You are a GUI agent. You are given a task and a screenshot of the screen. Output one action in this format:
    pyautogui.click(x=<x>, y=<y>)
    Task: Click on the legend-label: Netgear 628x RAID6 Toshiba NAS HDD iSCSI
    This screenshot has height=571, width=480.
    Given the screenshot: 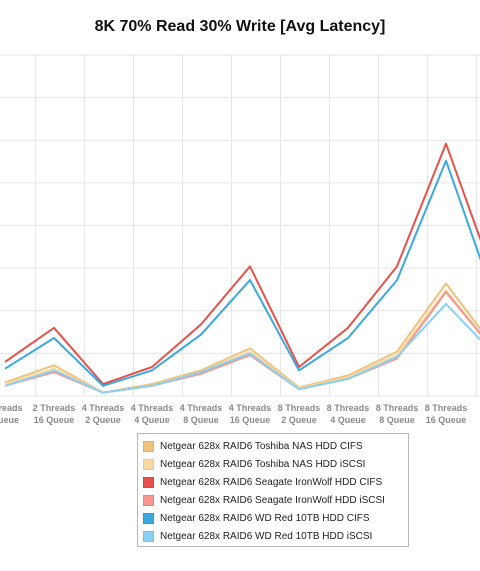 What is the action you would take?
    pyautogui.click(x=263, y=464)
    